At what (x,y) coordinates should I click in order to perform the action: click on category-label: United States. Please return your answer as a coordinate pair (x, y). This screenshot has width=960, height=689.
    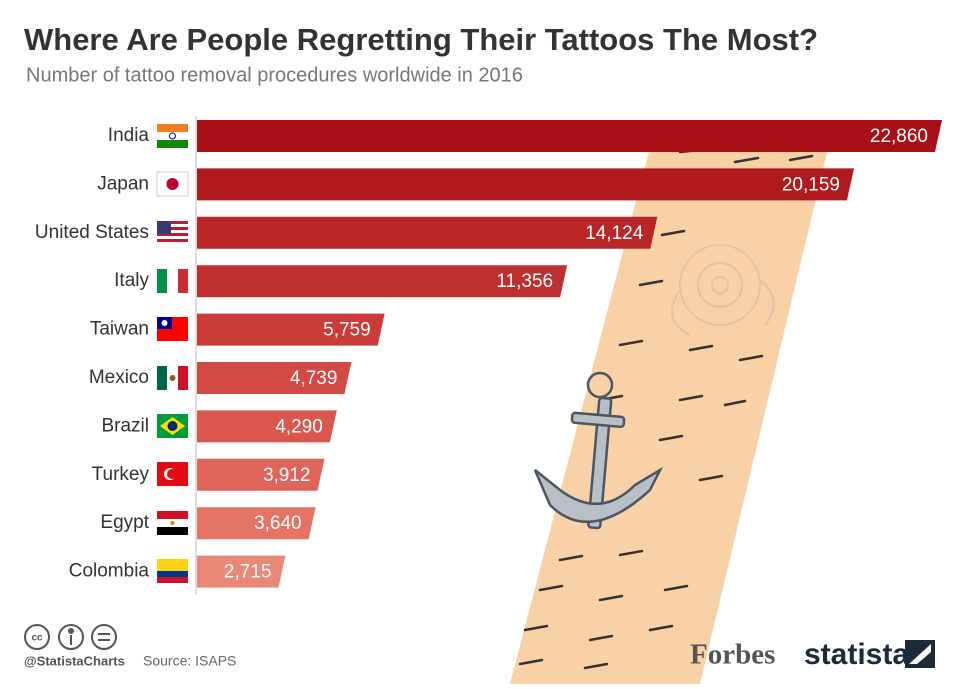
    Looking at the image, I should click on (92, 232).